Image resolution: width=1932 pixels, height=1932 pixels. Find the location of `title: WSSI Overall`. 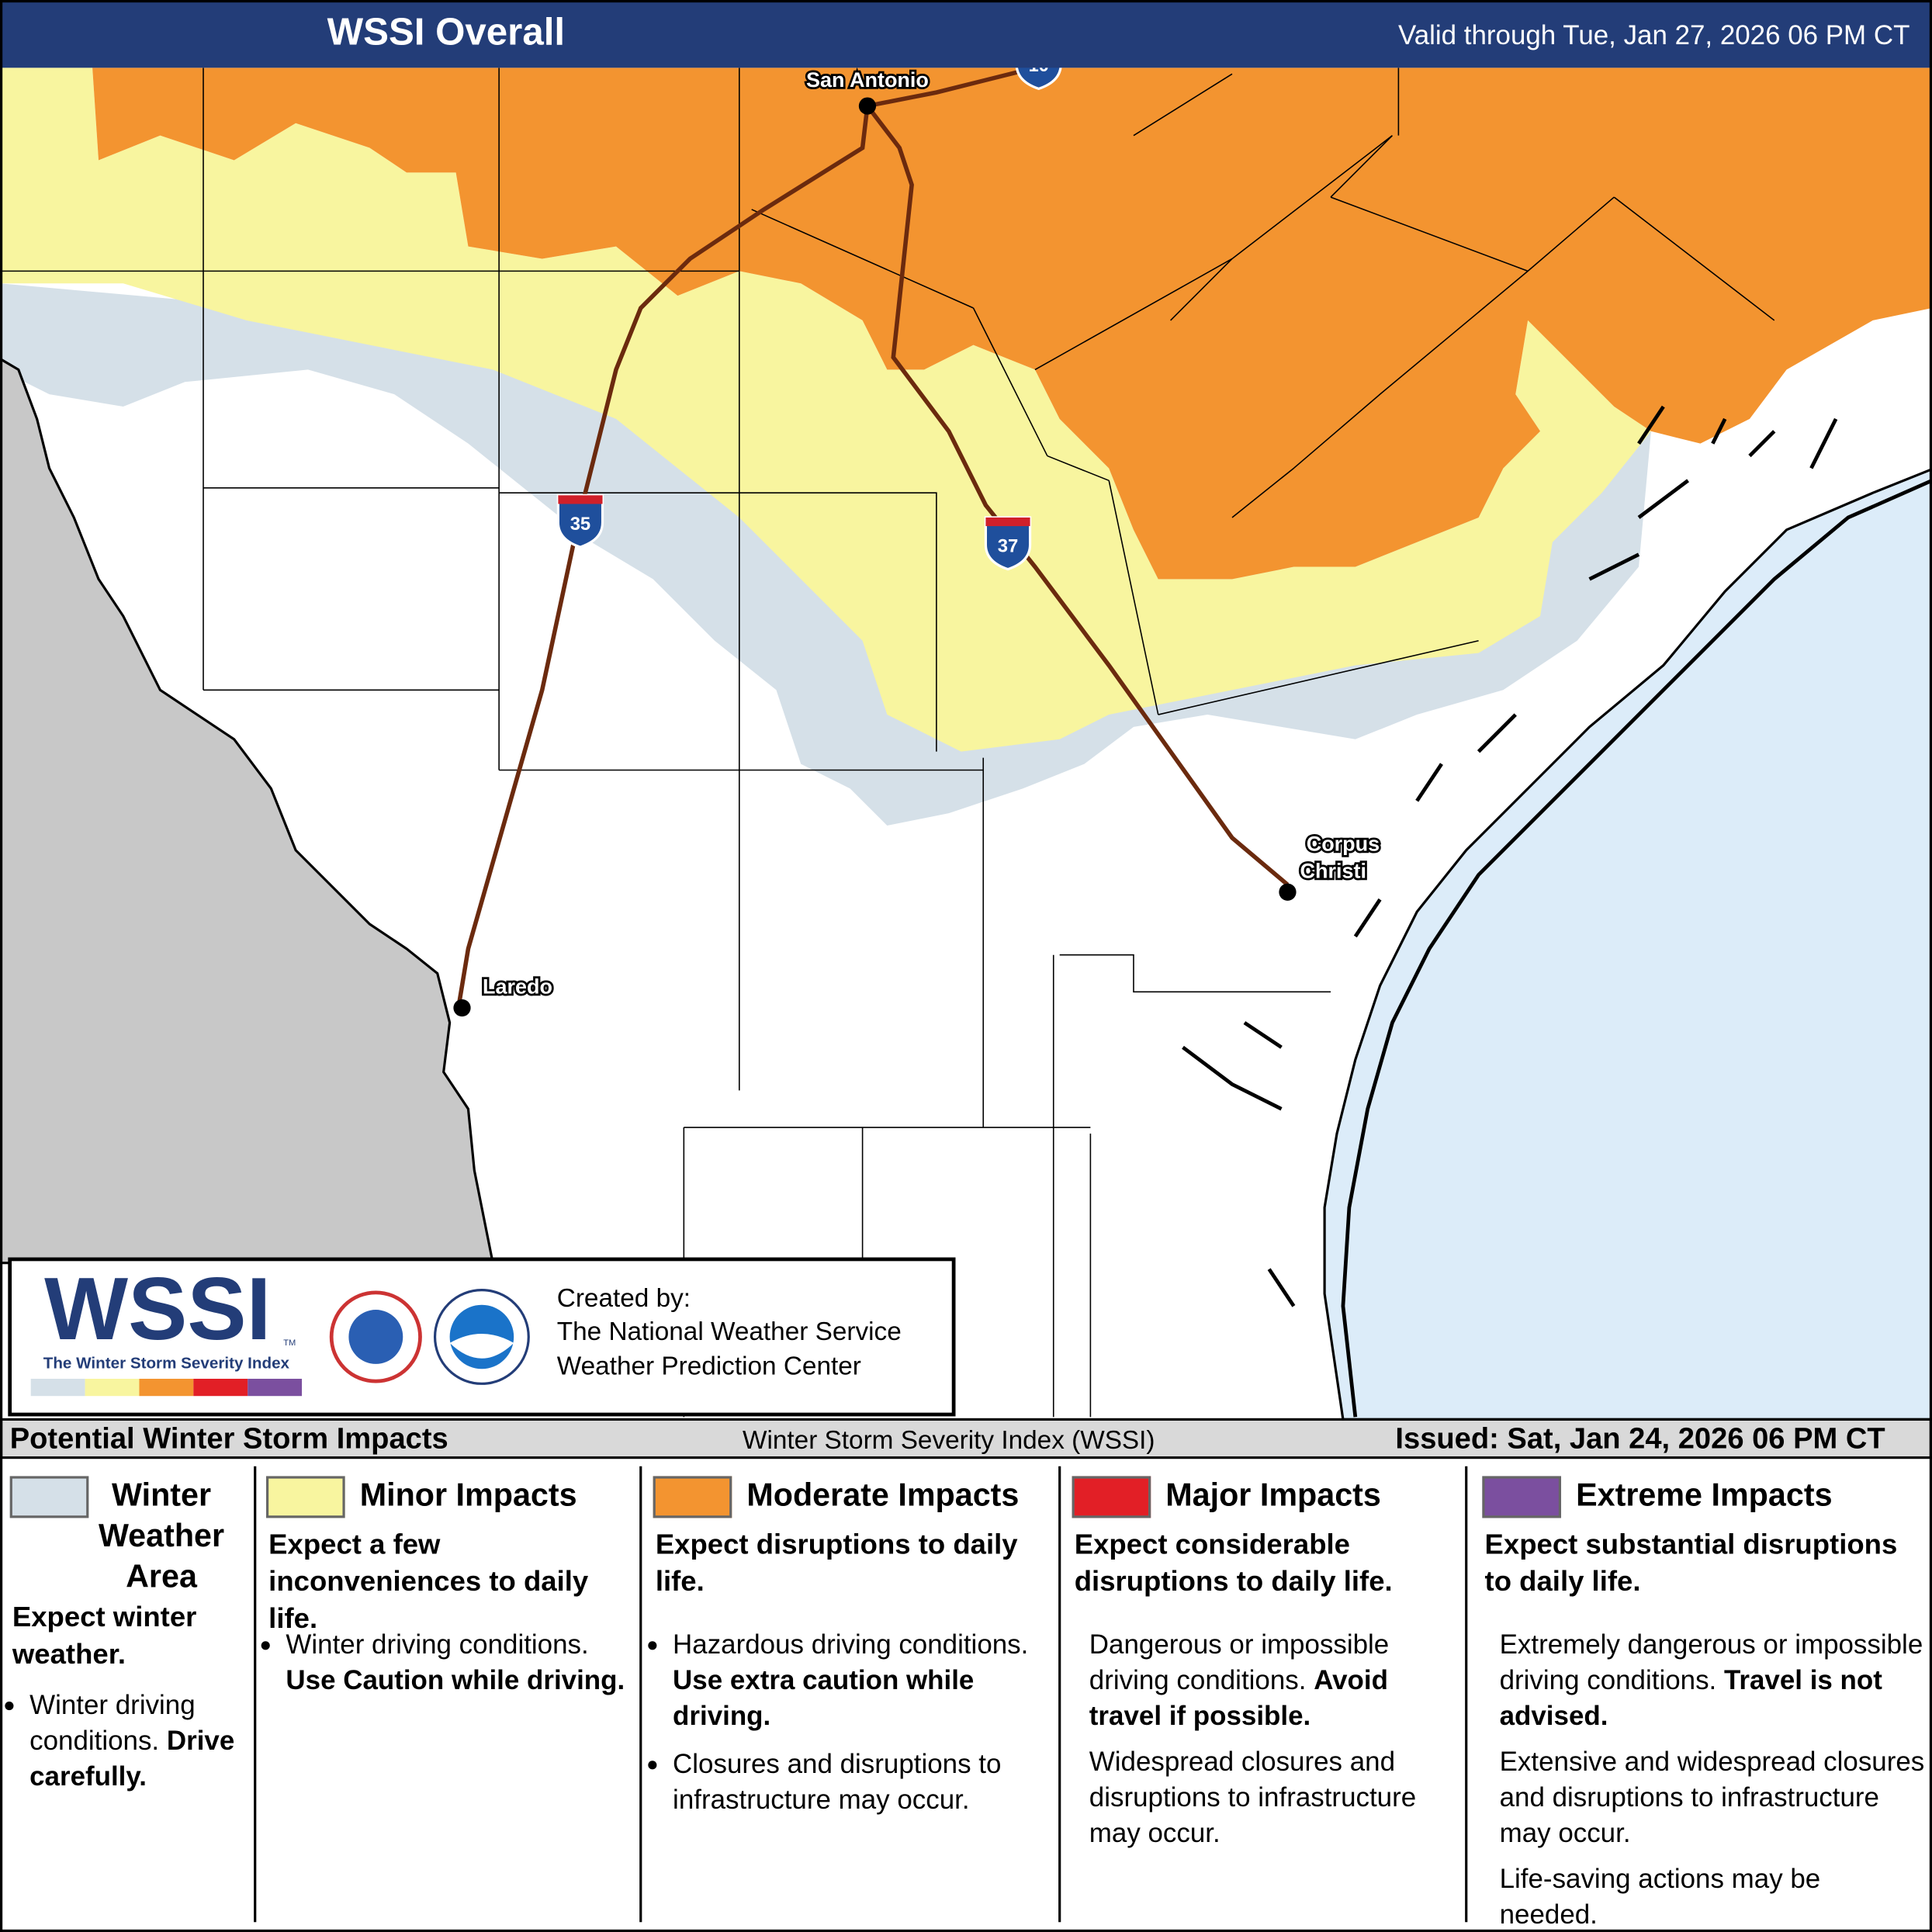

title: WSSI Overall is located at coordinates (446, 31).